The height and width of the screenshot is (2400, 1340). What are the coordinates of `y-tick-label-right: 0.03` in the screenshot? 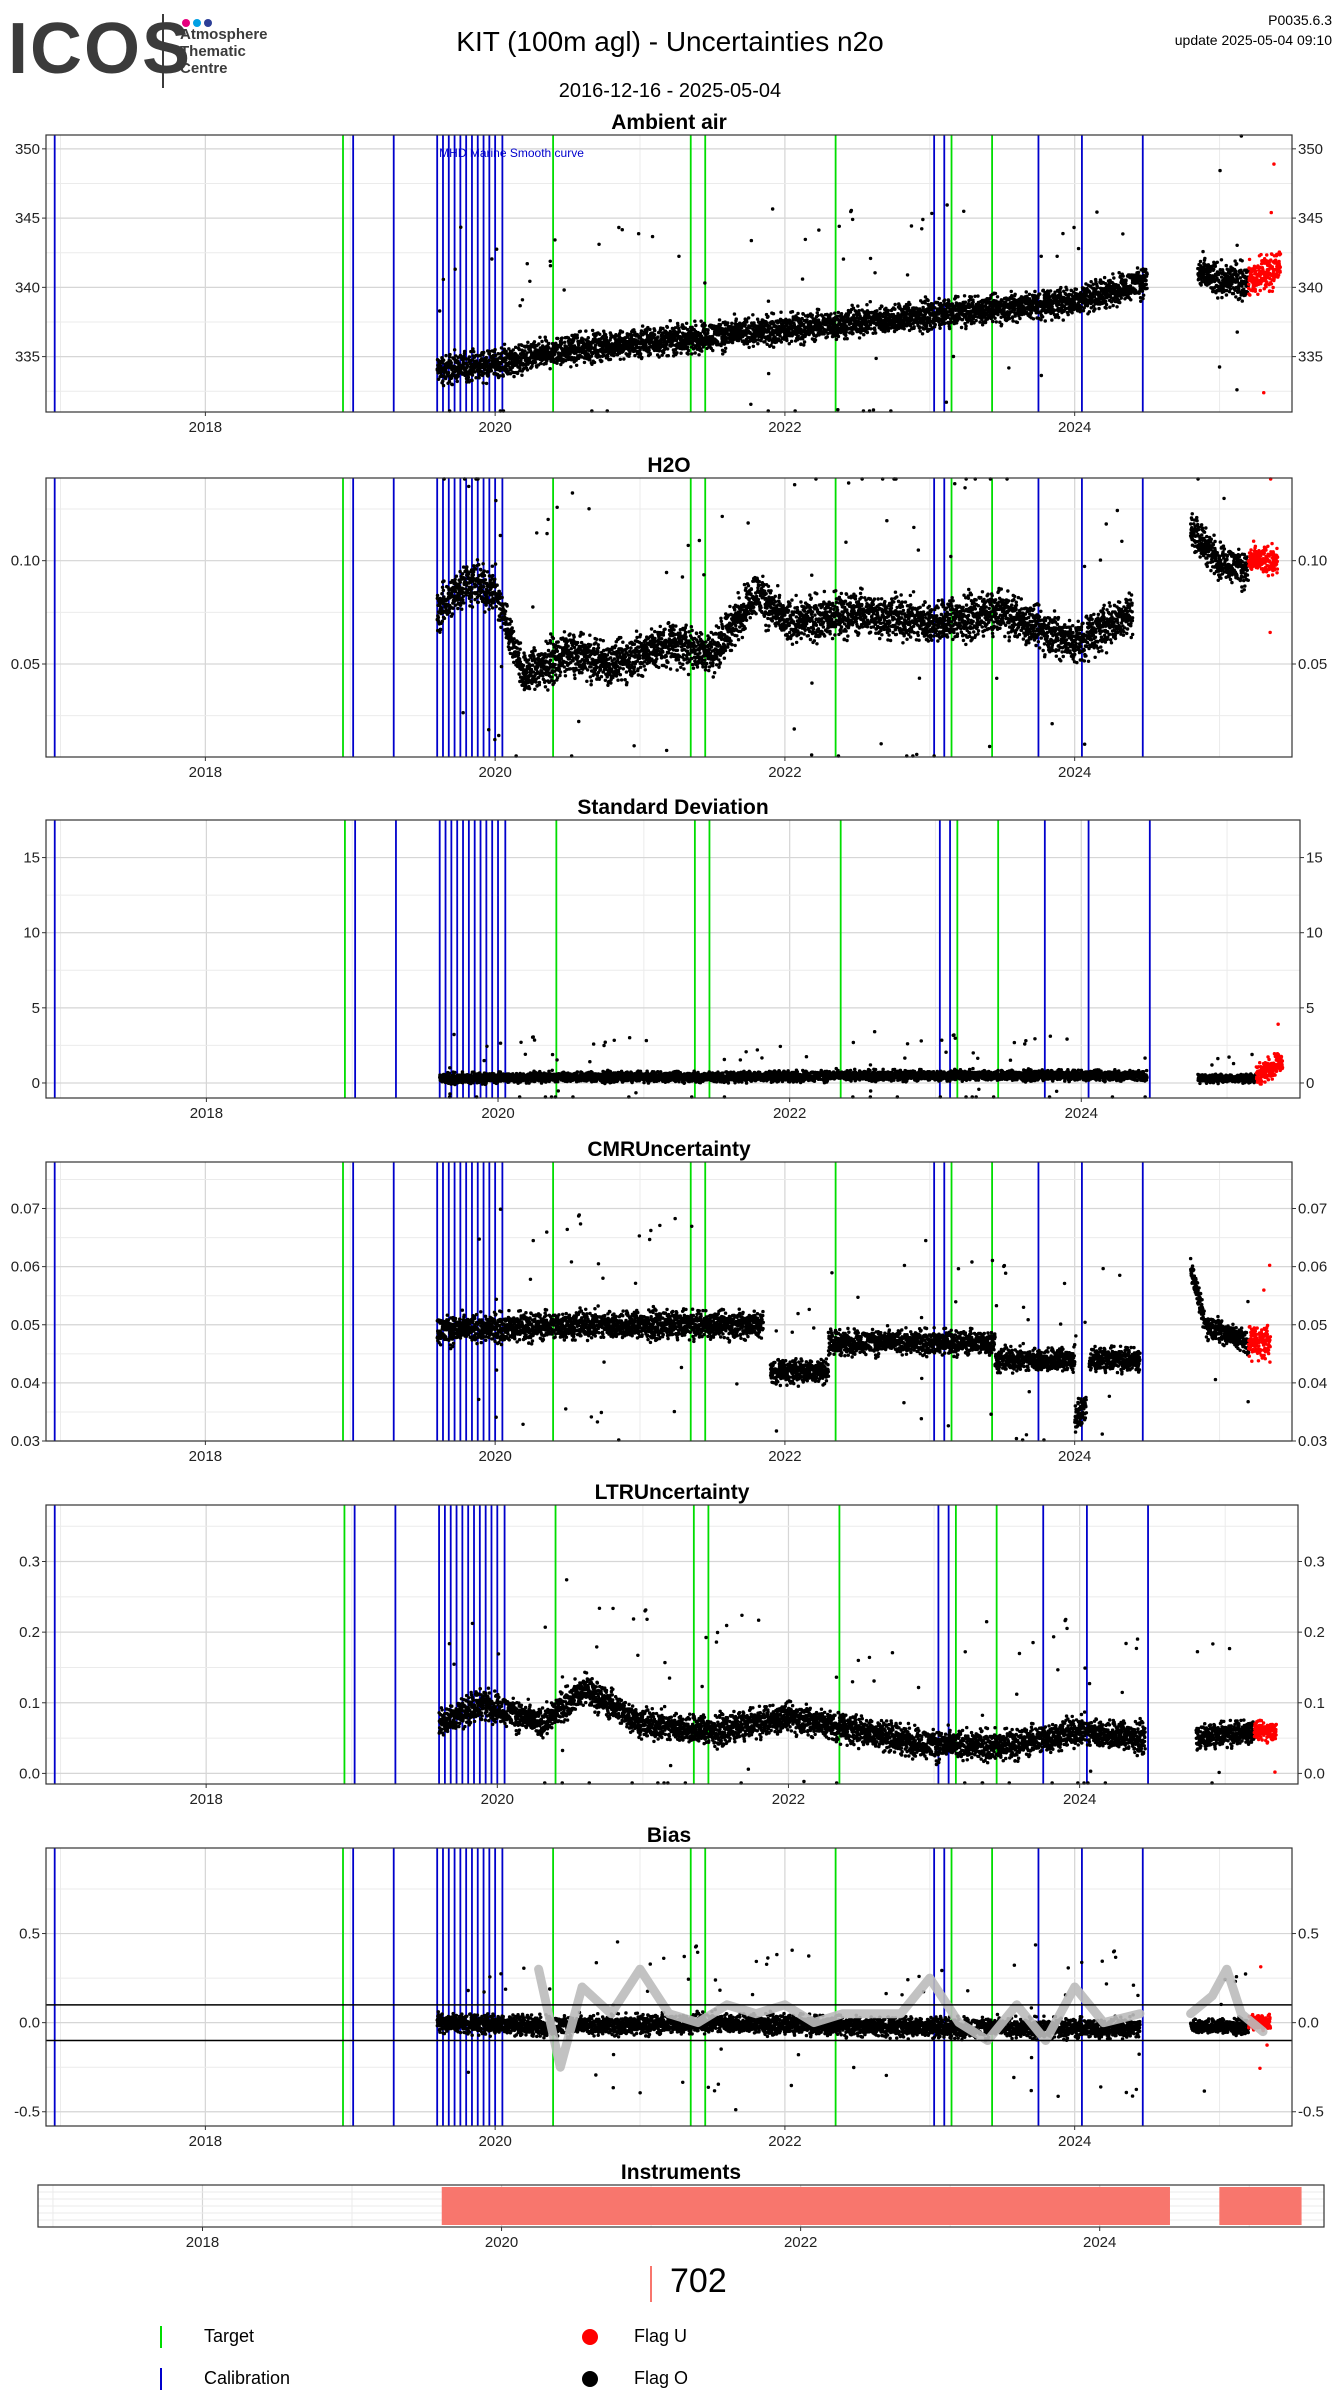 It's located at (1312, 1441).